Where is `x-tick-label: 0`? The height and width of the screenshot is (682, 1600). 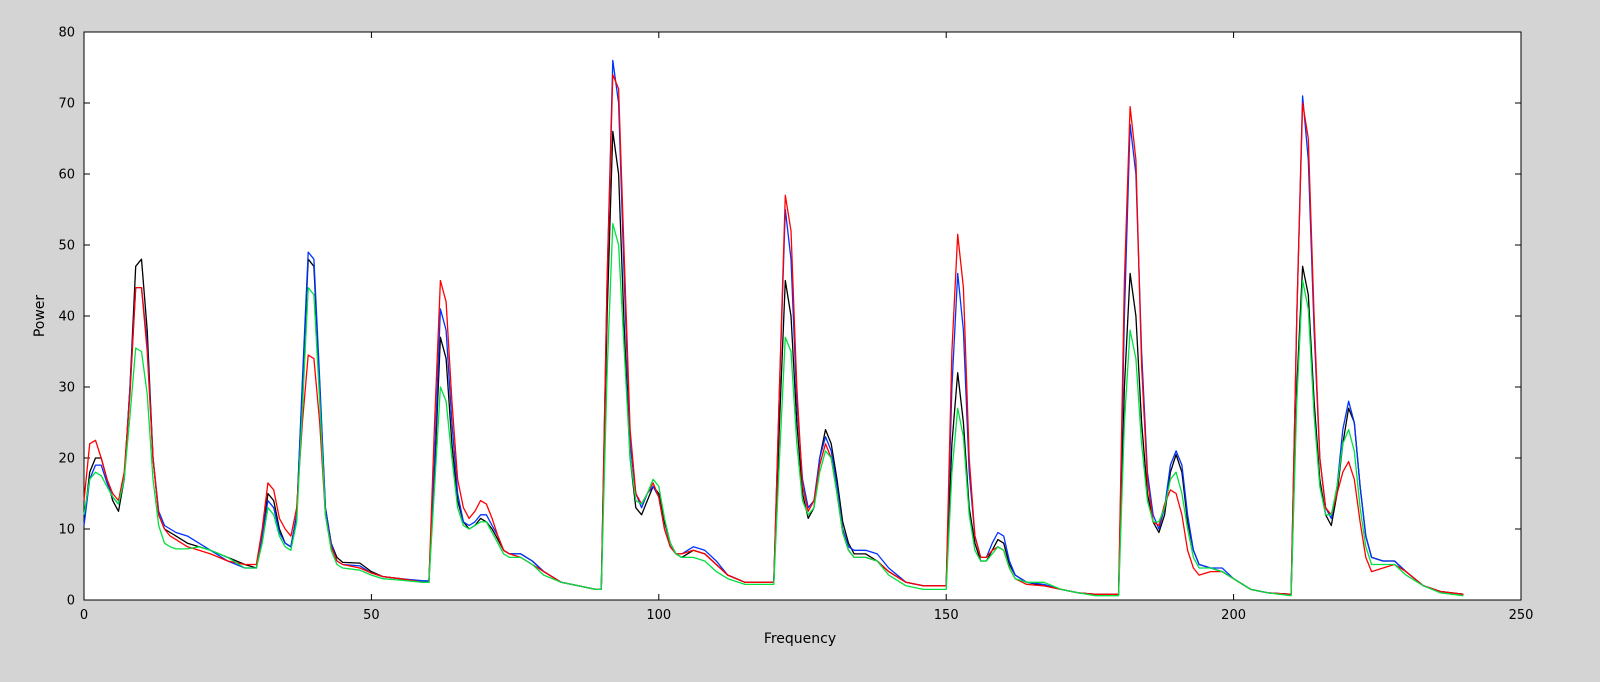
x-tick-label: 0 is located at coordinates (84, 615).